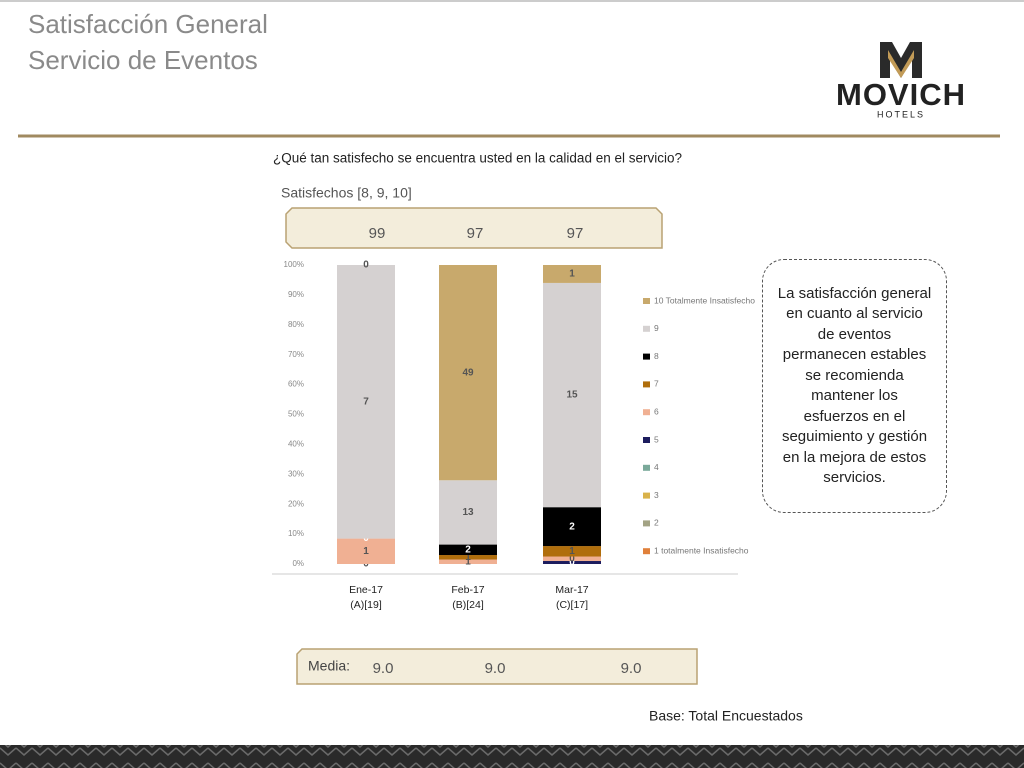  What do you see at coordinates (296, 533) in the screenshot?
I see `y-tick-label: 10%` at bounding box center [296, 533].